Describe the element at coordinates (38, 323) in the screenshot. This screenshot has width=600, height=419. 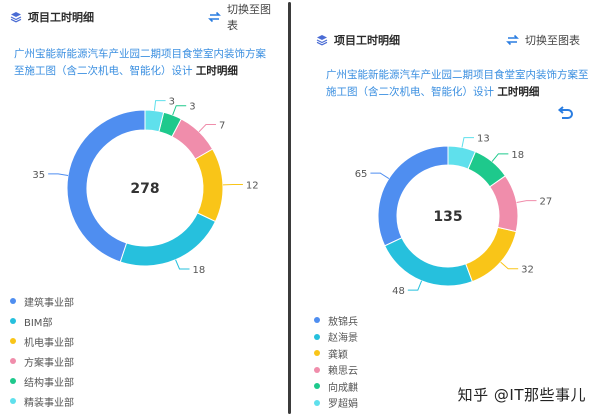
I see `legend-label: BIM部` at that location.